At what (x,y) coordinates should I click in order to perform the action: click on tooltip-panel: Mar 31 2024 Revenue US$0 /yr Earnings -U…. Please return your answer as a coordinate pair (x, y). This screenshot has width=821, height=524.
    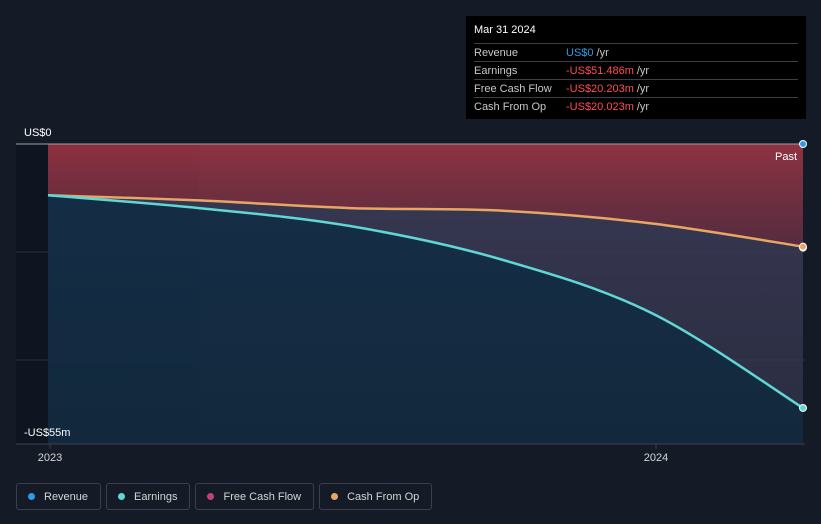
    Looking at the image, I should click on (636, 67).